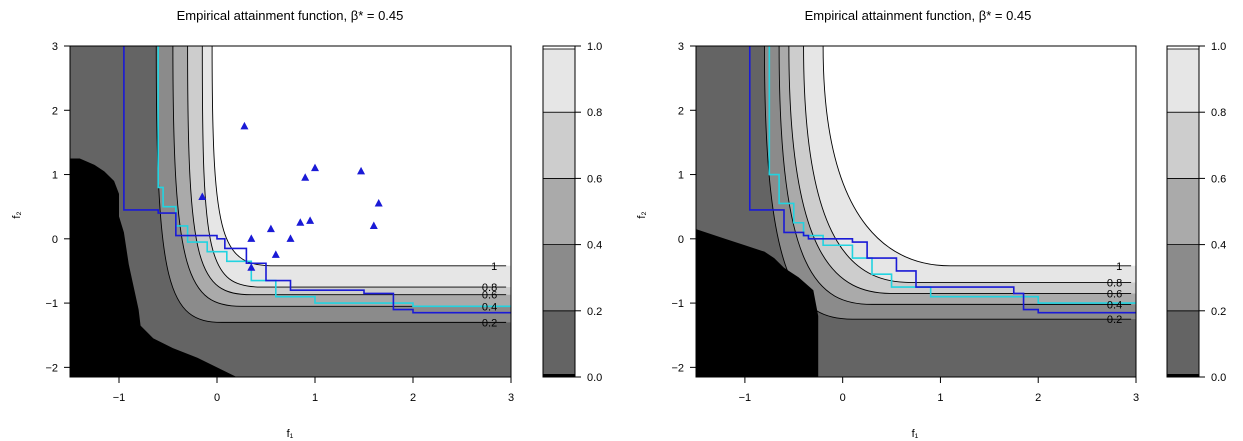  I want to click on contour-line-0.6, so click(347, 171).